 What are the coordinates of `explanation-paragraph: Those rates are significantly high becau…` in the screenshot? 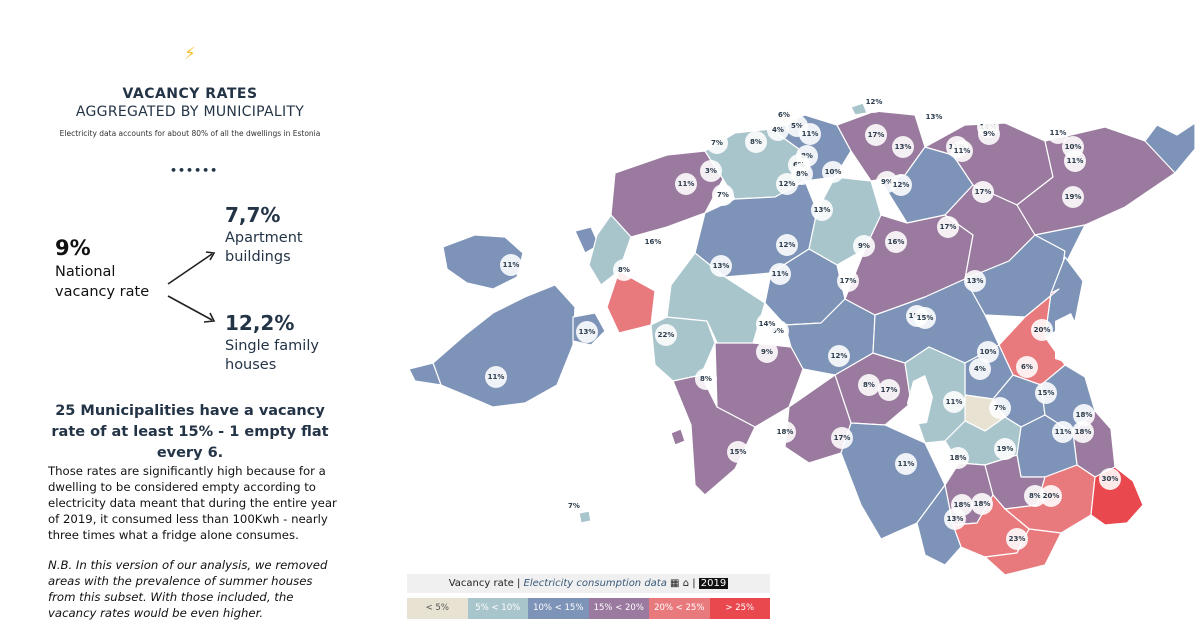 It's located at (192, 503).